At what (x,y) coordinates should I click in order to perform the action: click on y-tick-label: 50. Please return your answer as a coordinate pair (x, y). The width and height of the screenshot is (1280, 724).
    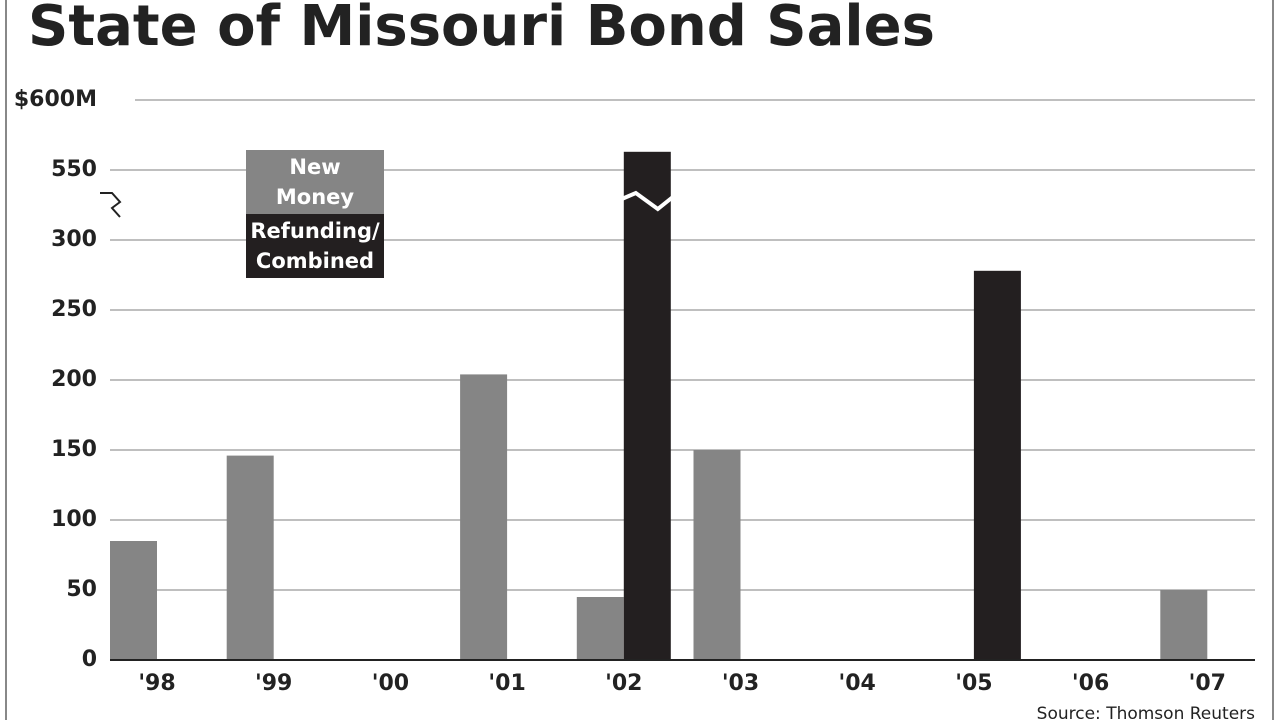
    Looking at the image, I should click on (81, 589).